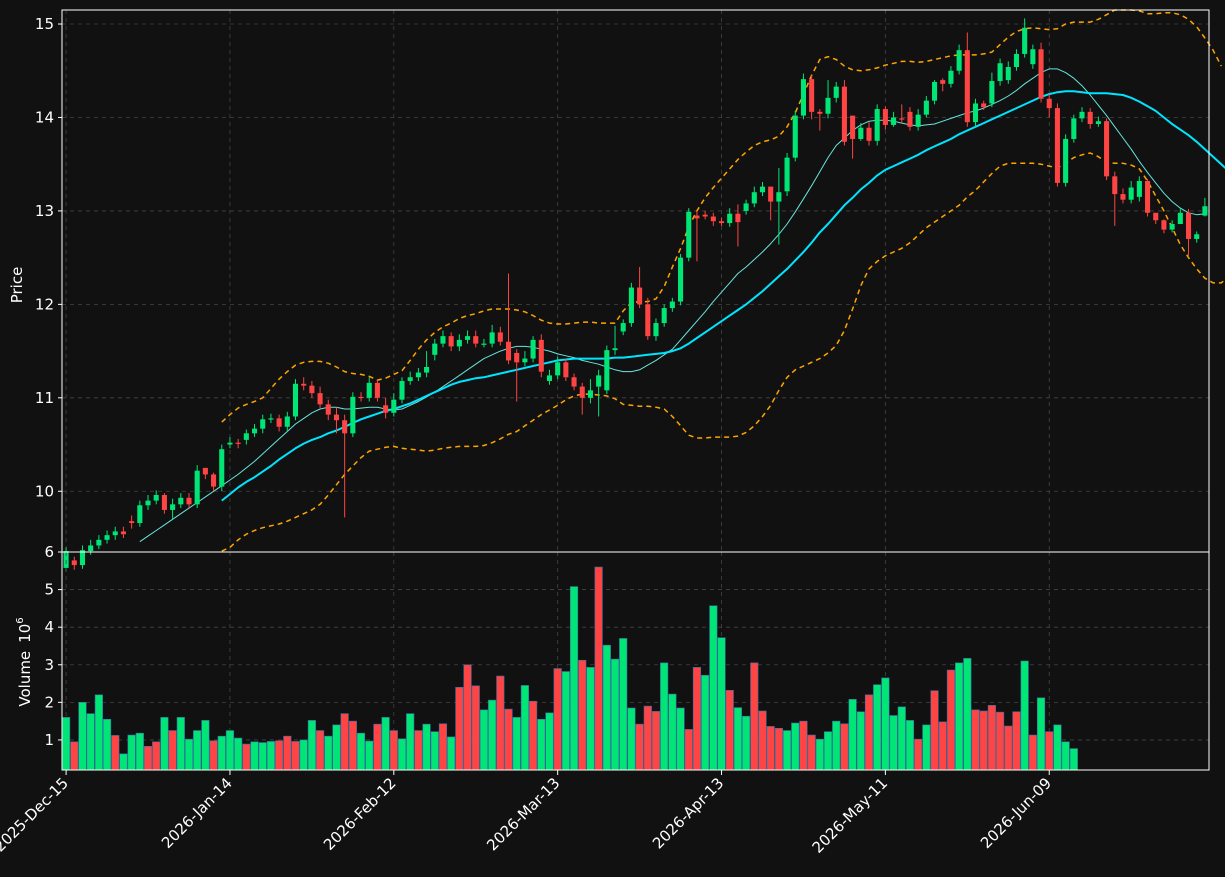 This screenshot has height=877, width=1225. What do you see at coordinates (20, 620) in the screenshot?
I see `volume-axis-exponent-power: 6` at bounding box center [20, 620].